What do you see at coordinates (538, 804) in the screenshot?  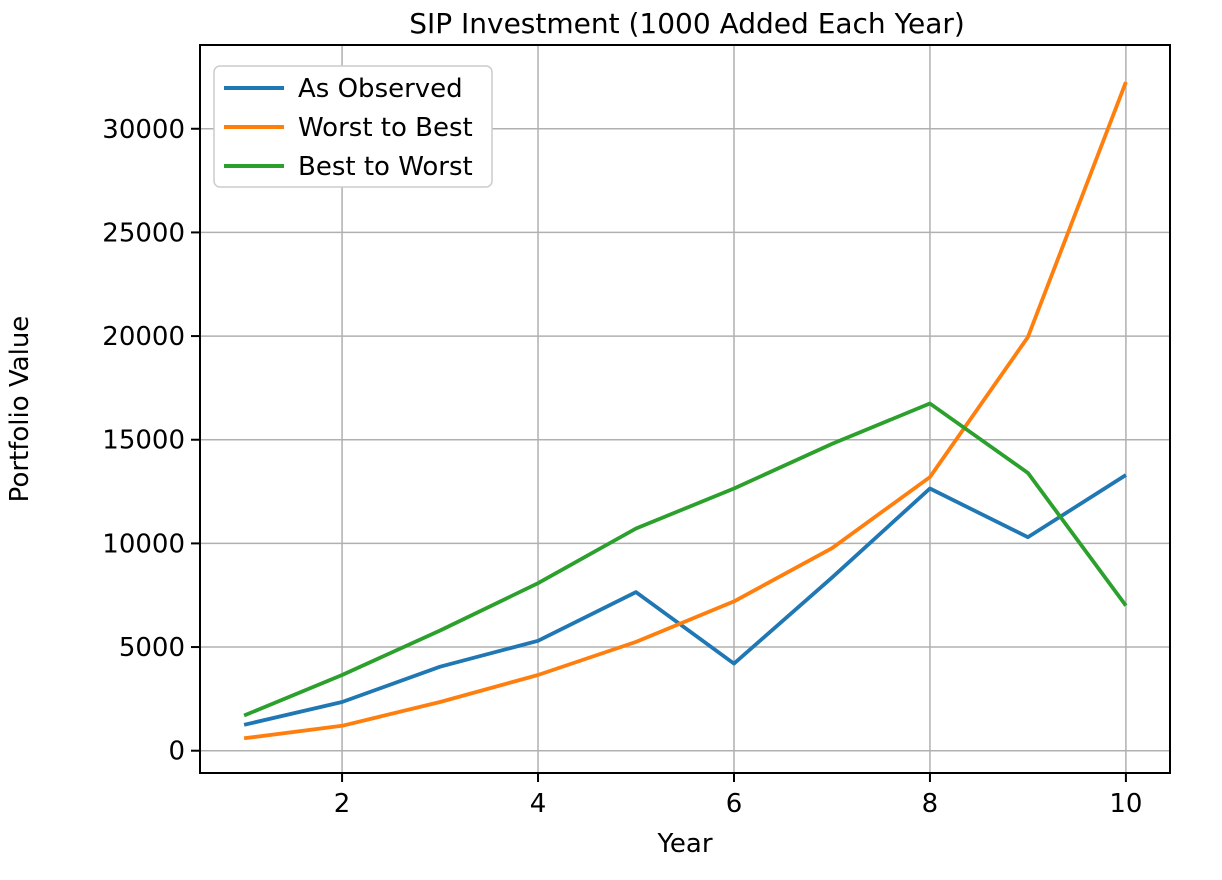 I see `x-tick-label: 4` at bounding box center [538, 804].